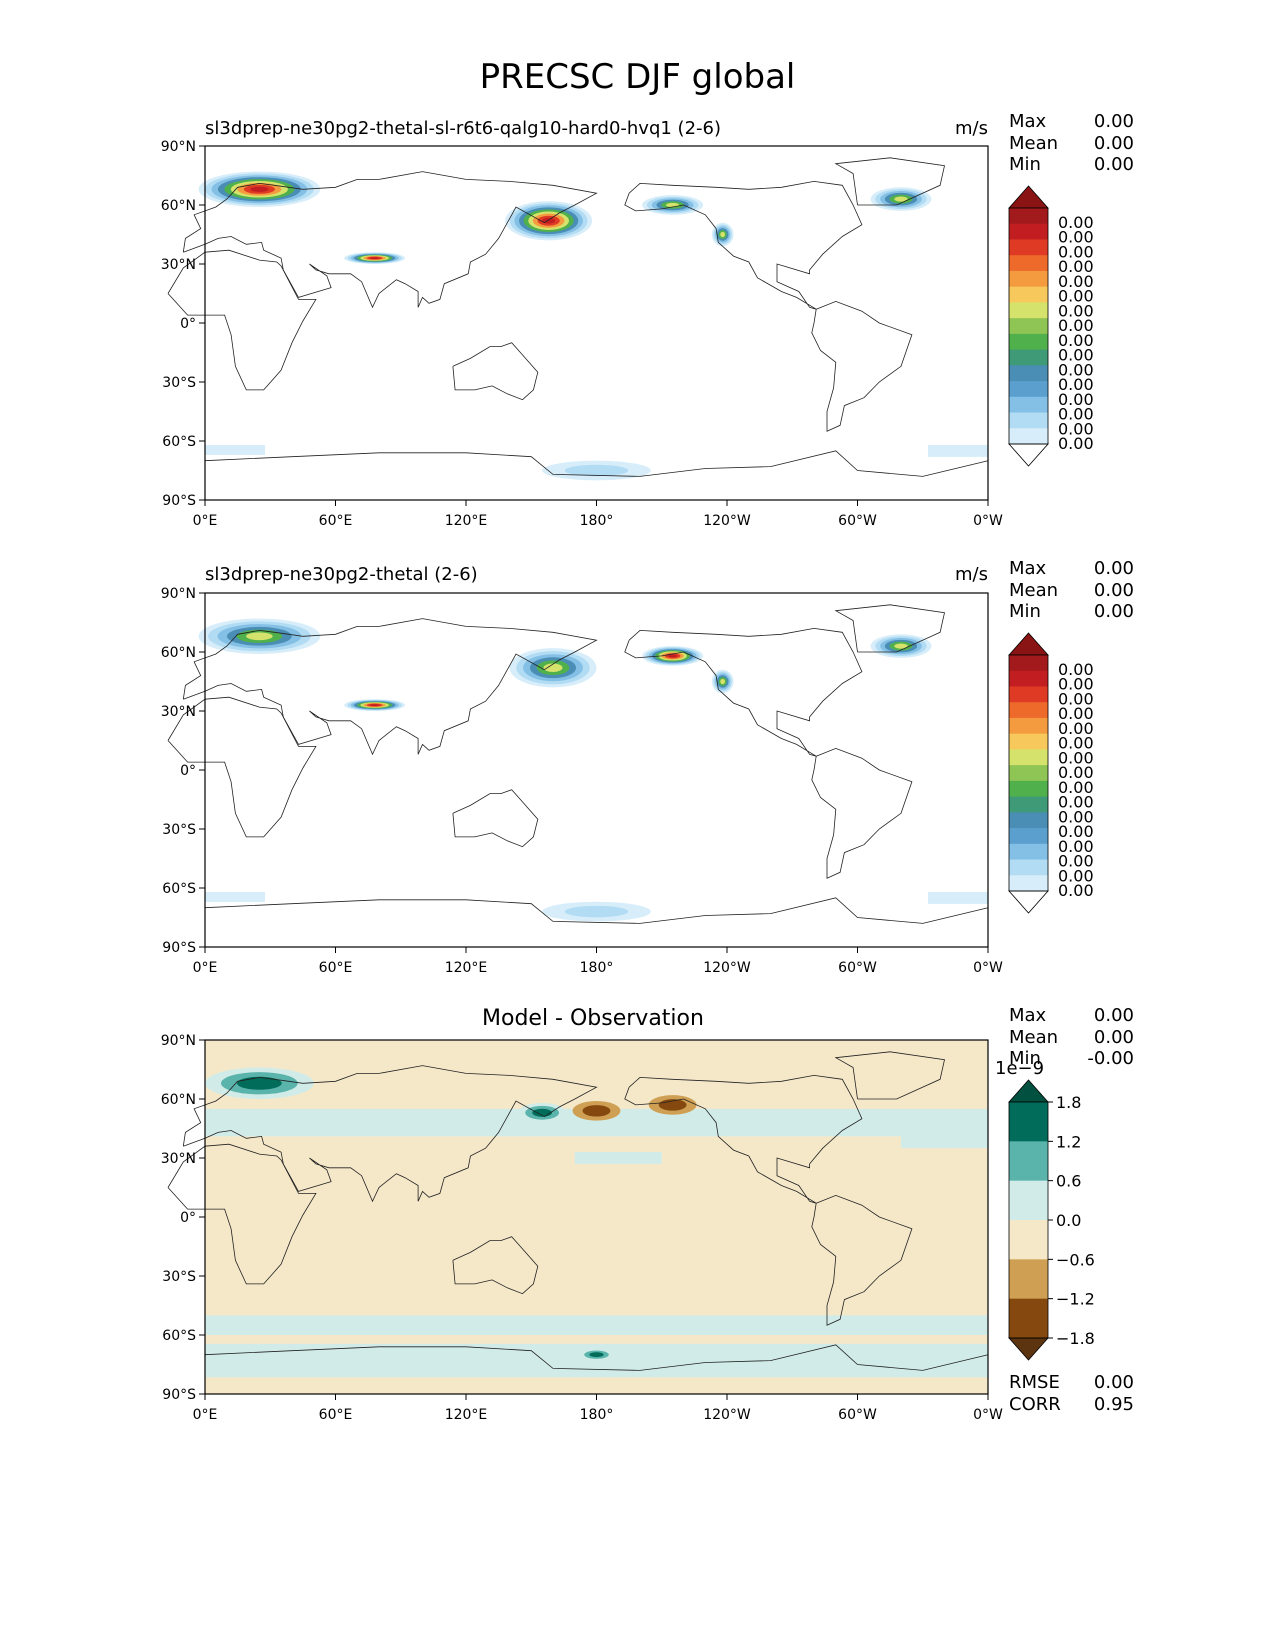  I want to click on stat-label: RMSE, so click(1034, 1382).